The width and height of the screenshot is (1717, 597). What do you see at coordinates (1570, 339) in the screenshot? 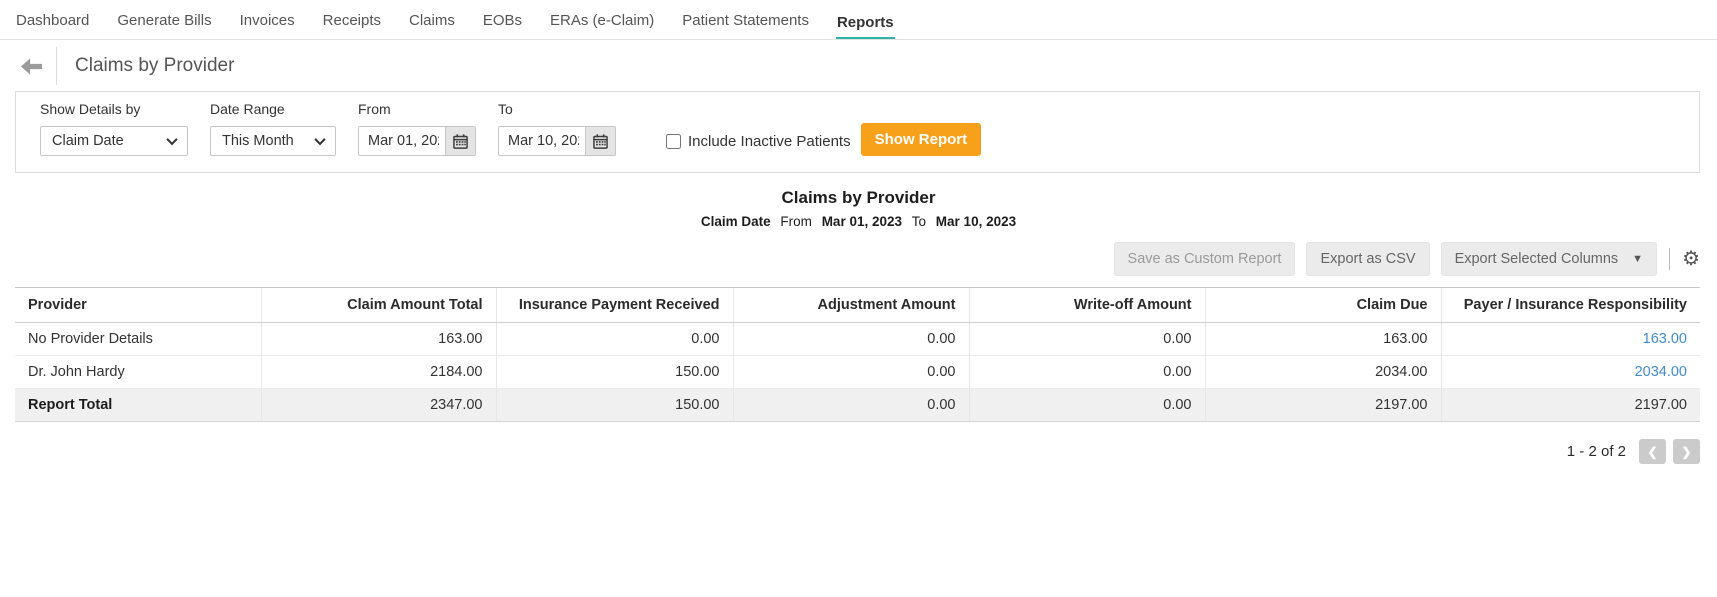
I see `cell-payer-responsibility-link: 163.00` at bounding box center [1570, 339].